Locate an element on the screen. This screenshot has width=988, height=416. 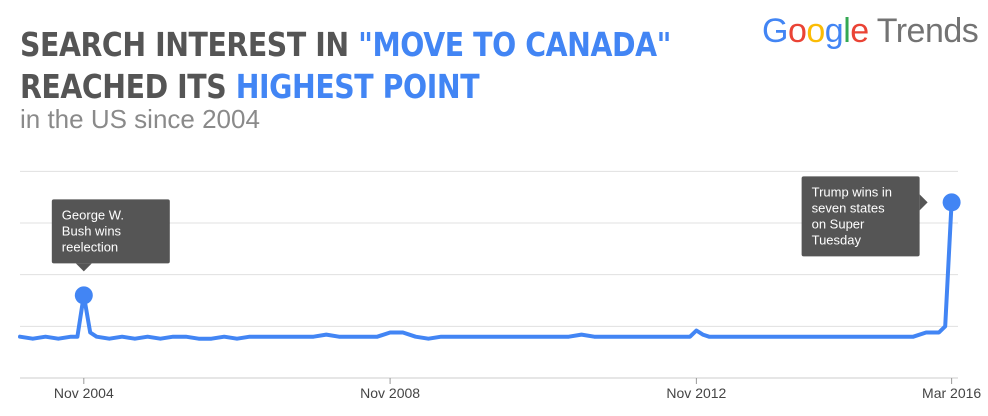
x-tick-label: Nov 2004 is located at coordinates (84, 393).